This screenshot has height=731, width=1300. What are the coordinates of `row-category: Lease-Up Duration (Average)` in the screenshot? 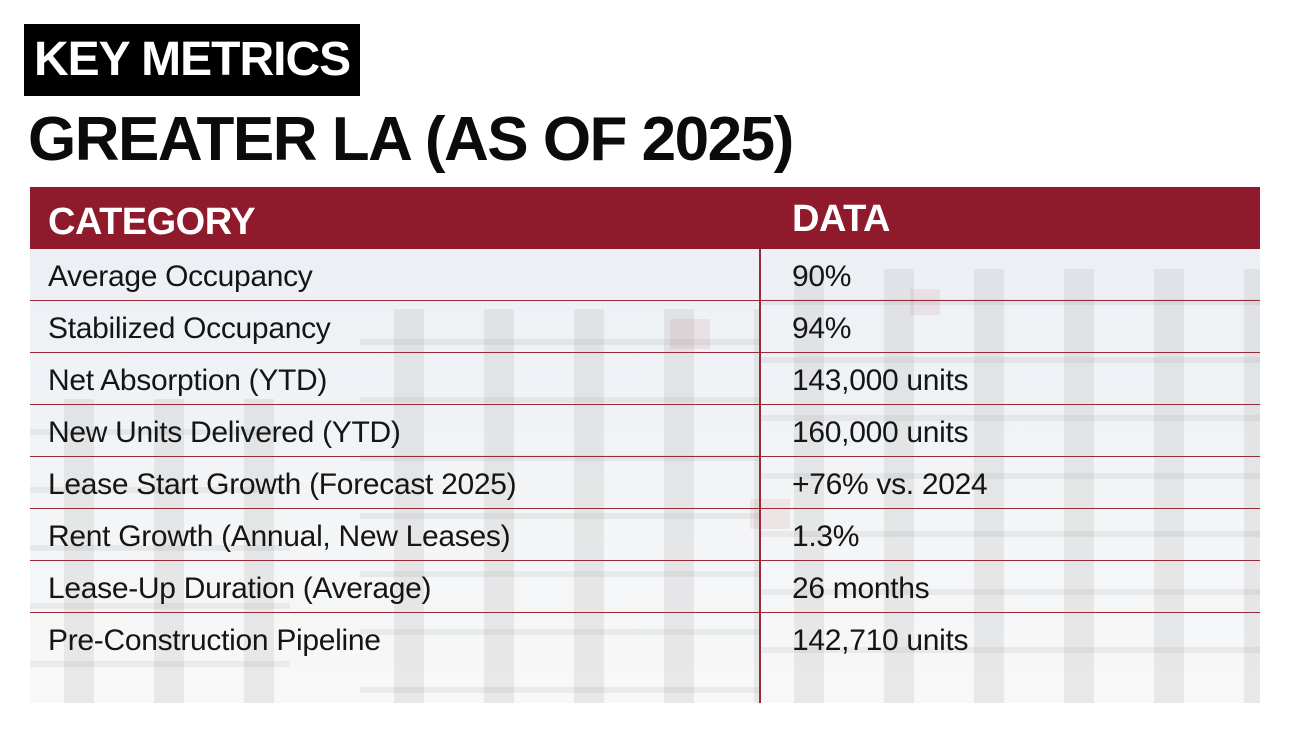 It's located at (240, 588).